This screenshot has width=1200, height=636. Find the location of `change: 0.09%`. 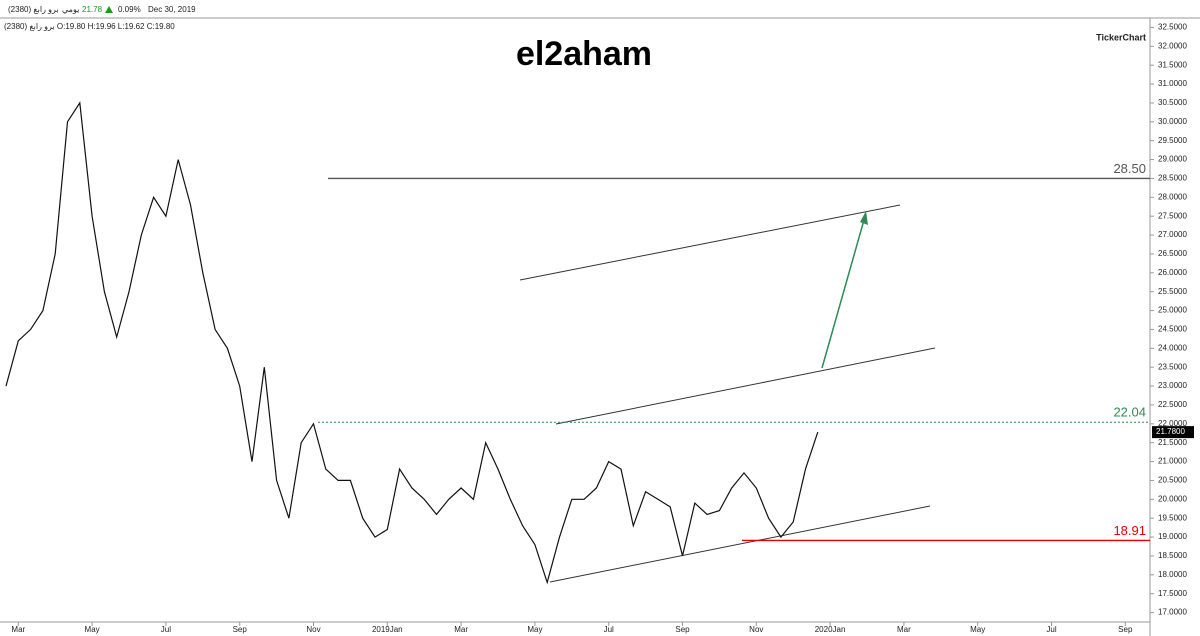

change: 0.09% is located at coordinates (129, 9).